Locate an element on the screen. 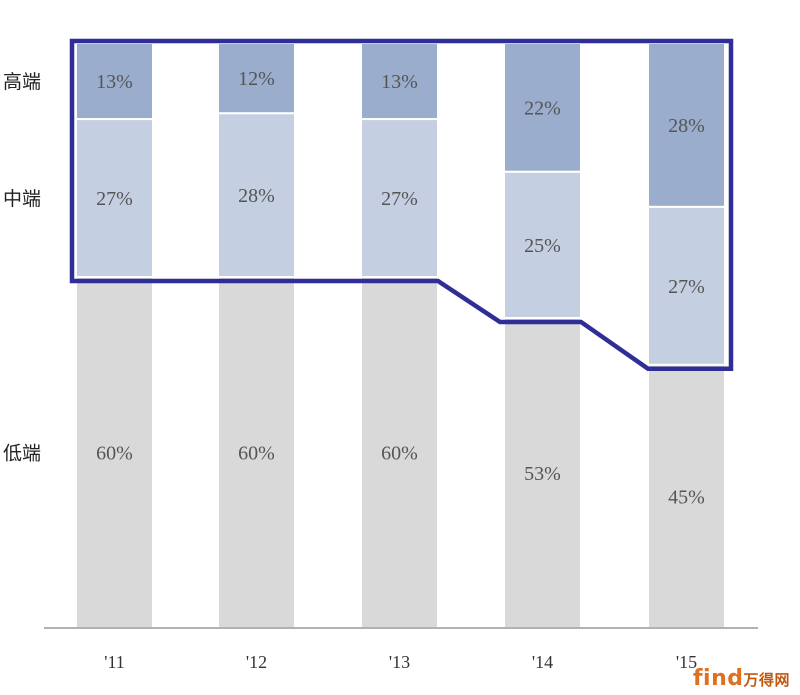  series-label: 高端 is located at coordinates (22, 82).